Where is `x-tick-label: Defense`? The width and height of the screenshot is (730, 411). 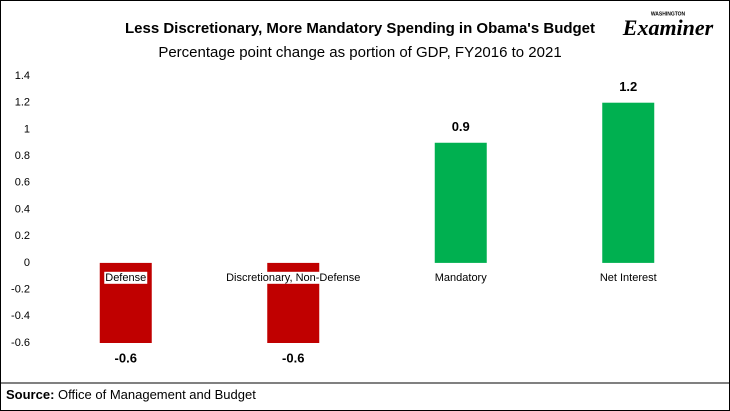 x-tick-label: Defense is located at coordinates (125, 278).